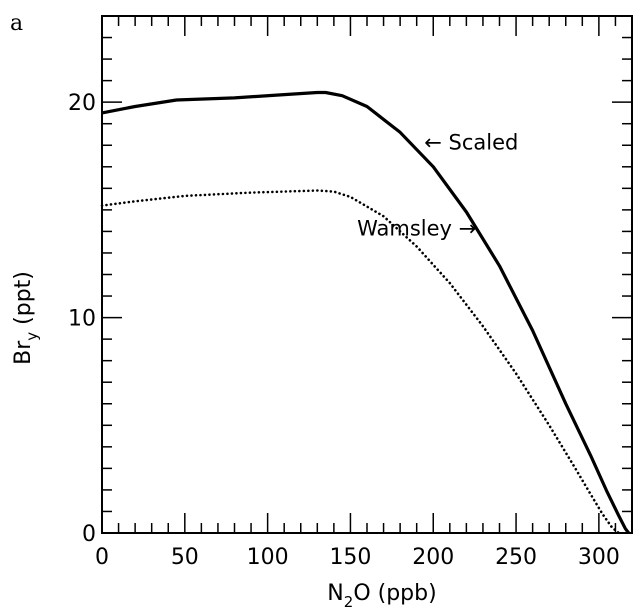  Describe the element at coordinates (82, 103) in the screenshot. I see `y-tick-label: 20` at that location.